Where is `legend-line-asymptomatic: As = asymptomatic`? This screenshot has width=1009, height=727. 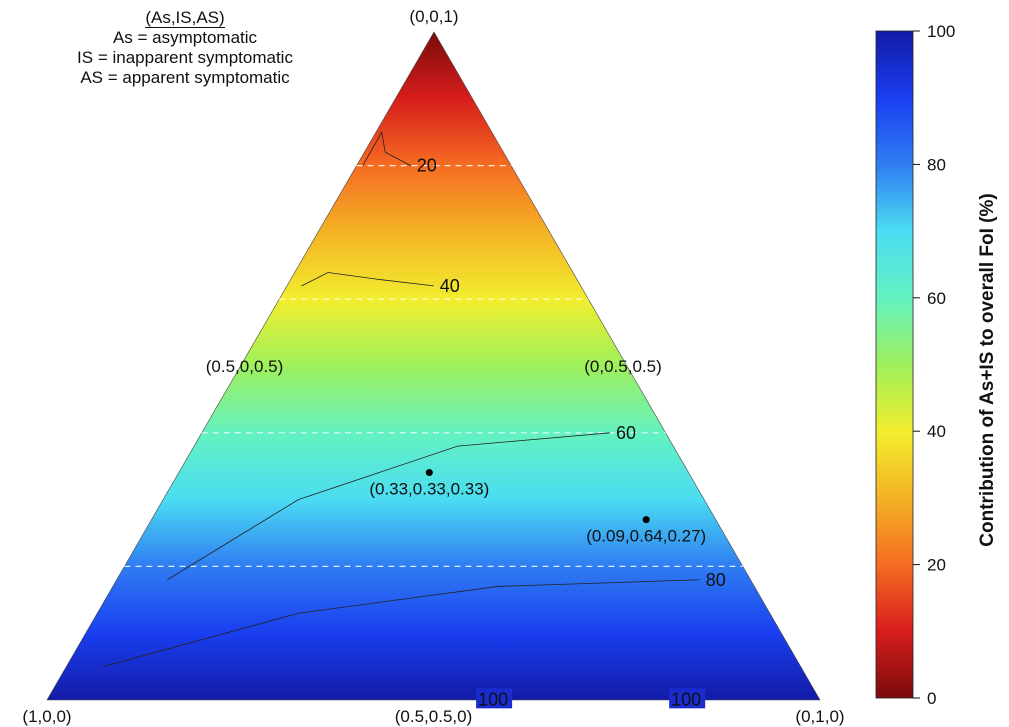 legend-line-asymptomatic: As = asymptomatic is located at coordinates (185, 37).